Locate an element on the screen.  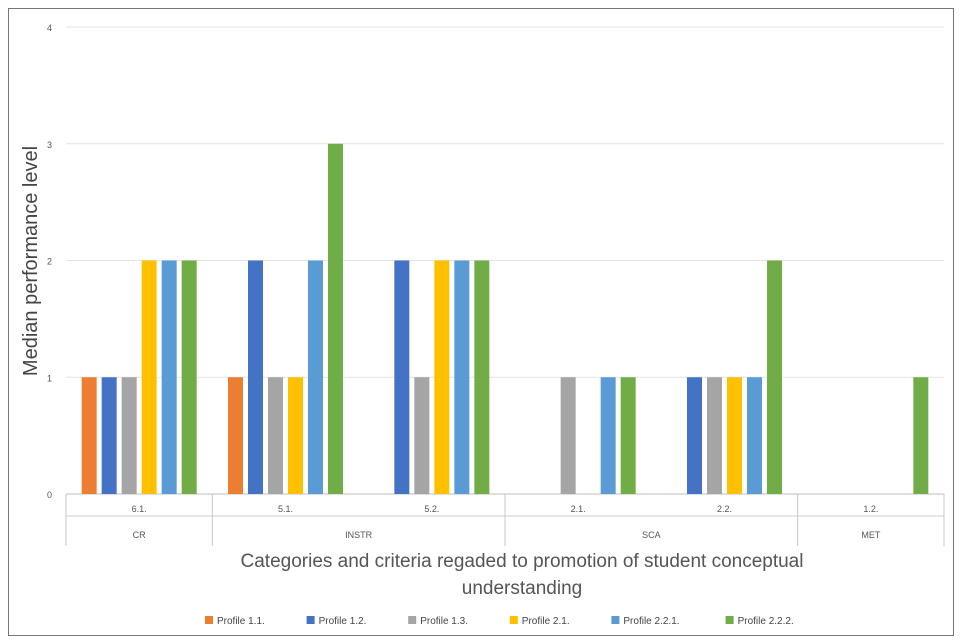
legend-label: Profile 2.2.2. is located at coordinates (766, 621).